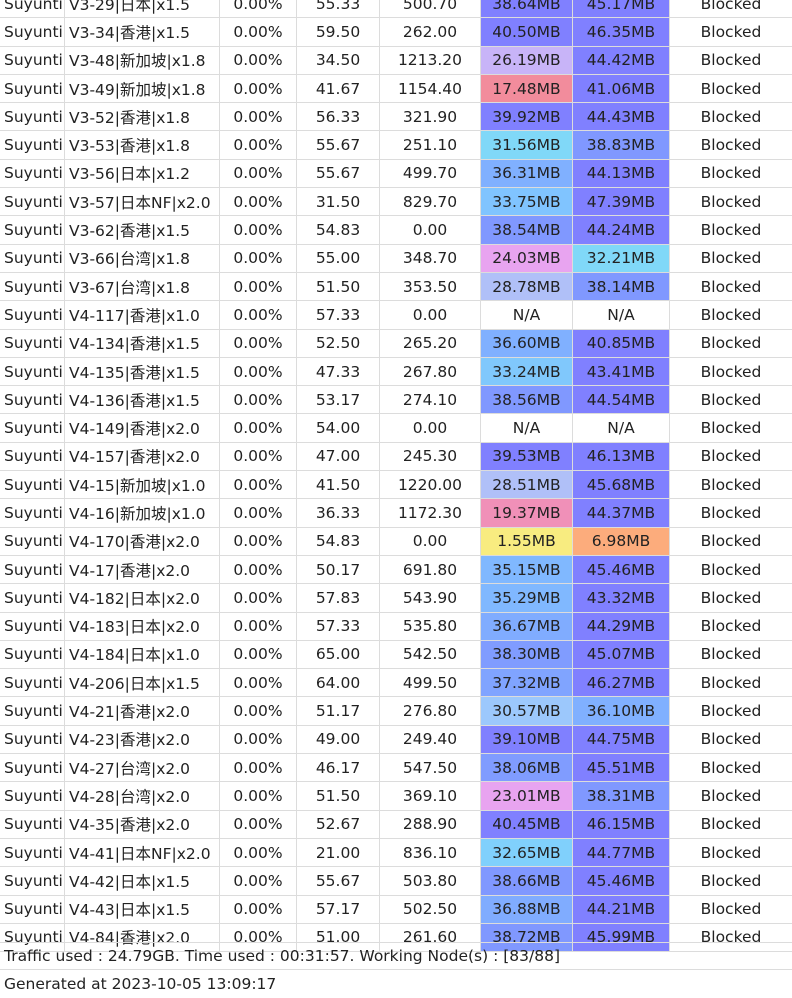 The width and height of the screenshot is (792, 998). Describe the element at coordinates (527, 541) in the screenshot. I see `avg-speed-cell: 1.55MB` at that location.